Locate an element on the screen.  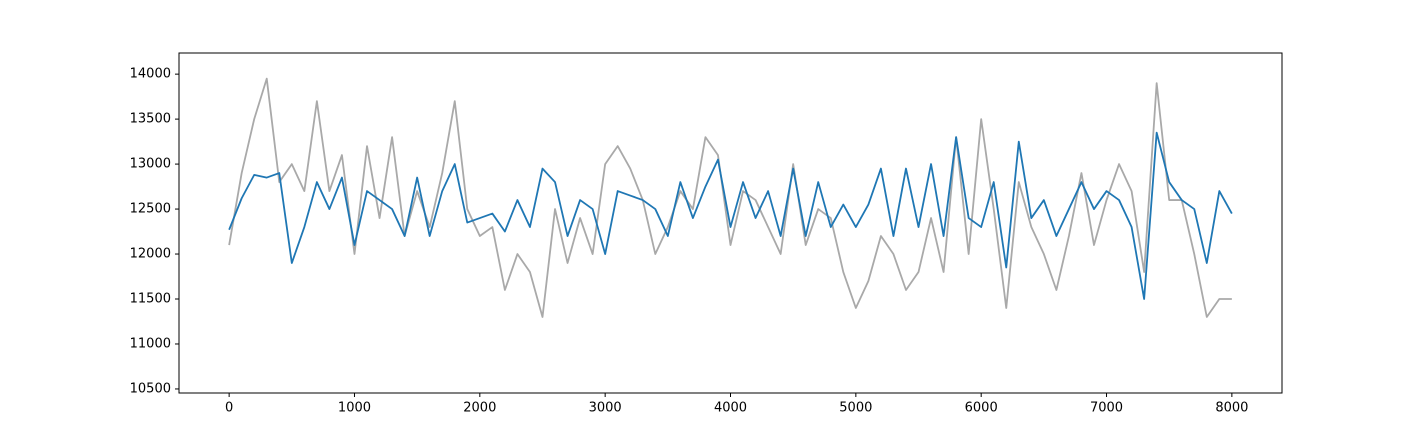
x-tick-label: 7000 is located at coordinates (1106, 408).